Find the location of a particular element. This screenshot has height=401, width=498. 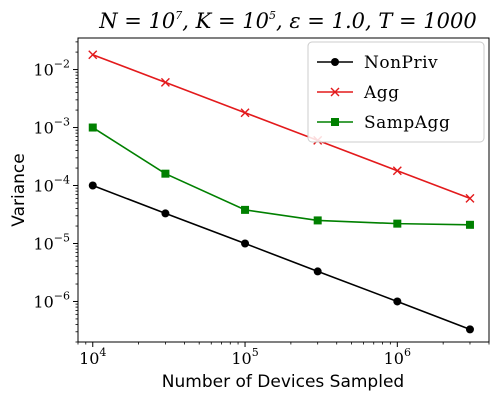

legend-marker-agg is located at coordinates (335, 92).